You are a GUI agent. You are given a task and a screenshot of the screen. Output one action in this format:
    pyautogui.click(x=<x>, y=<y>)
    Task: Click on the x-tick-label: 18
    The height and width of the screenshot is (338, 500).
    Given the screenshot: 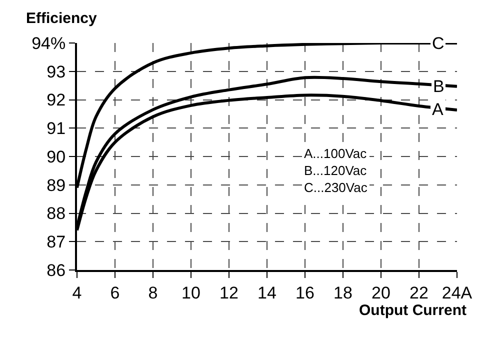 What is the action you would take?
    pyautogui.click(x=343, y=292)
    